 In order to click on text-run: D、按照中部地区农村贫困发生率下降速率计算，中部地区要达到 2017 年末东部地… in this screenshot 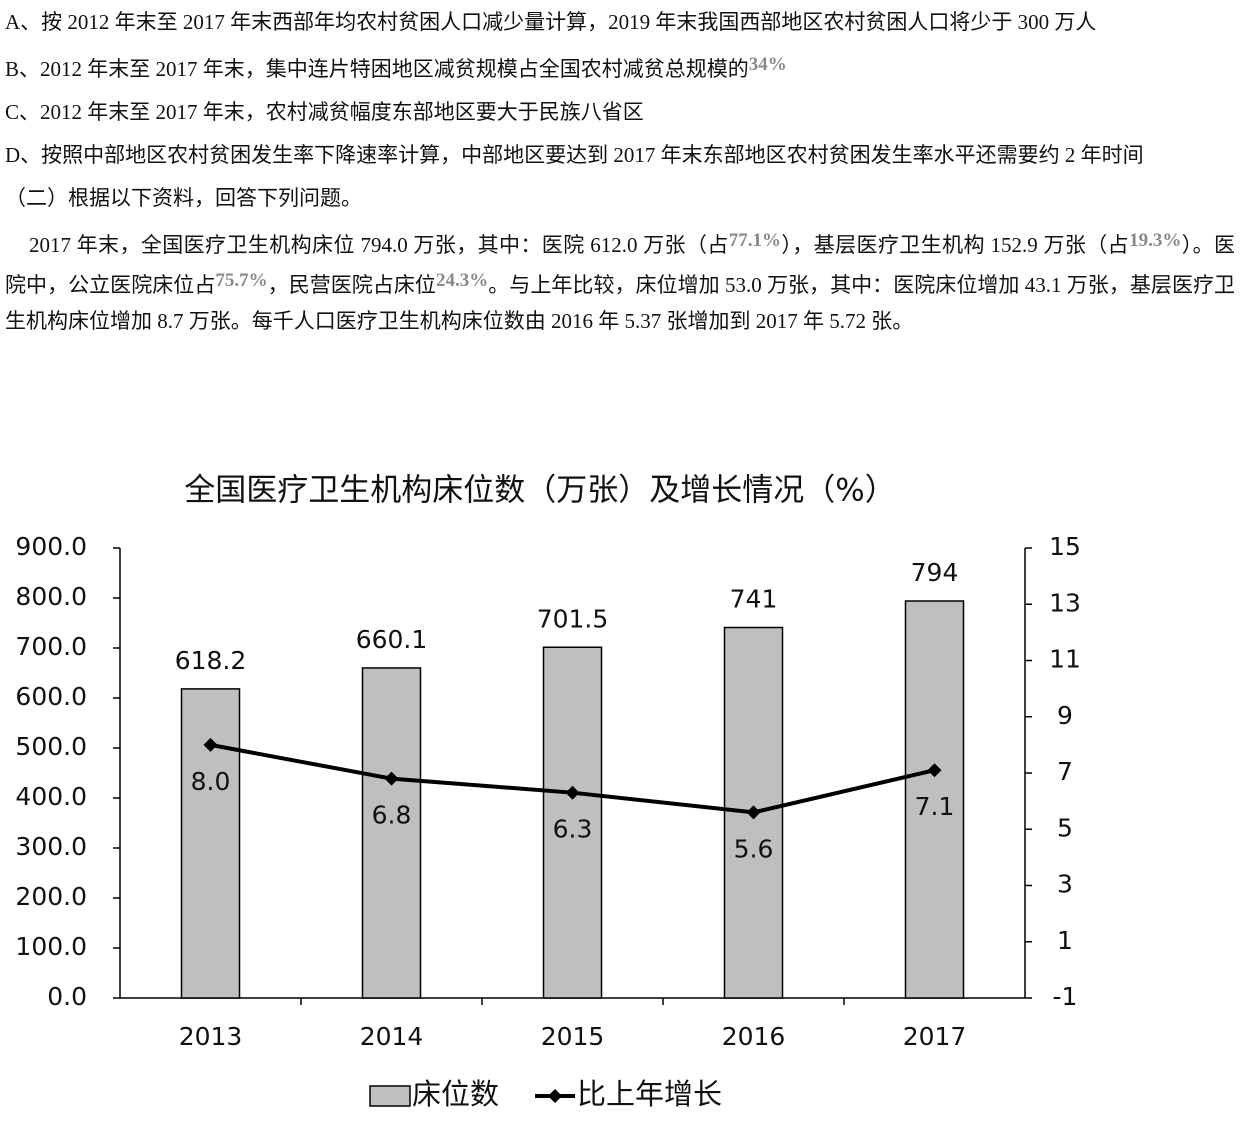, I will do `click(574, 155)`.